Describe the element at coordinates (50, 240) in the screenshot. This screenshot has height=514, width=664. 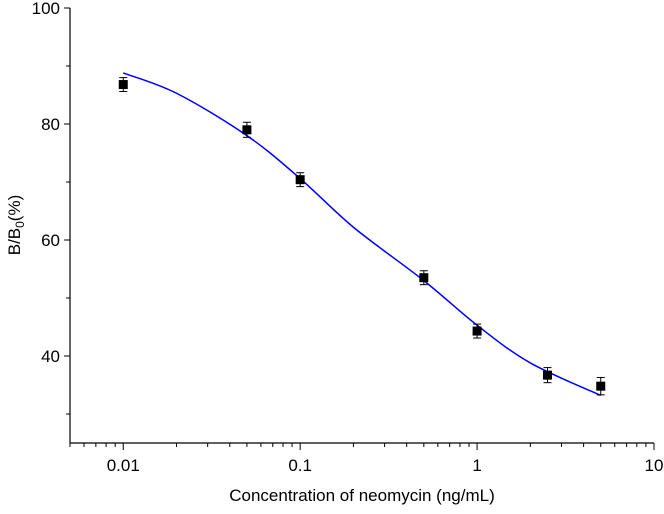
I see `y-tick-label: 60` at that location.